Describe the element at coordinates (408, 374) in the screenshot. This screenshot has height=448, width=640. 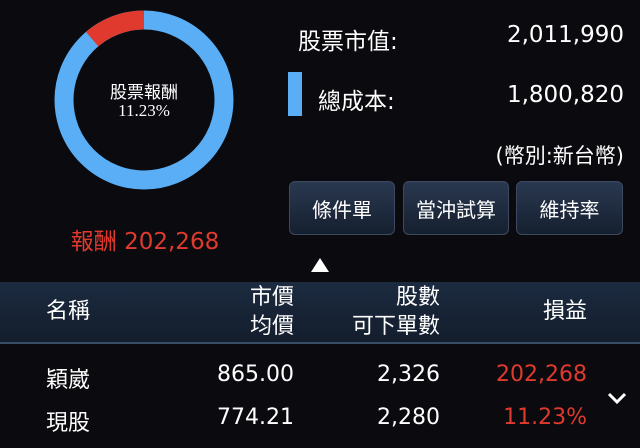
I see `shares: 2,326` at that location.